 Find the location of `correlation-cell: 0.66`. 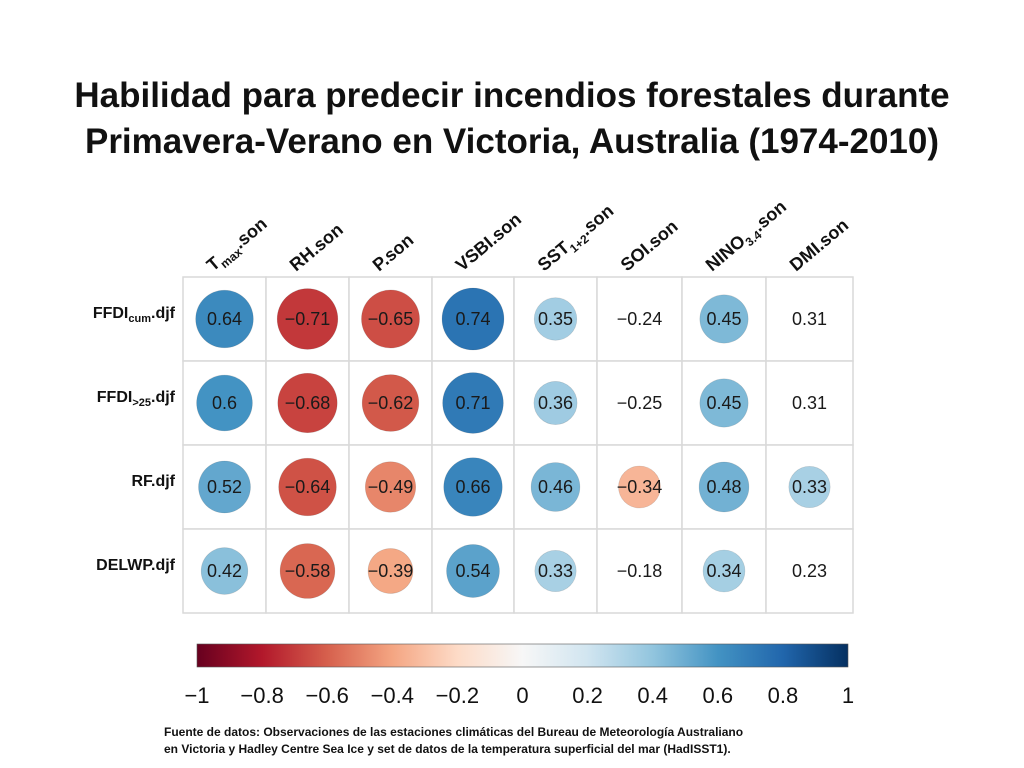

correlation-cell: 0.66 is located at coordinates (473, 487).